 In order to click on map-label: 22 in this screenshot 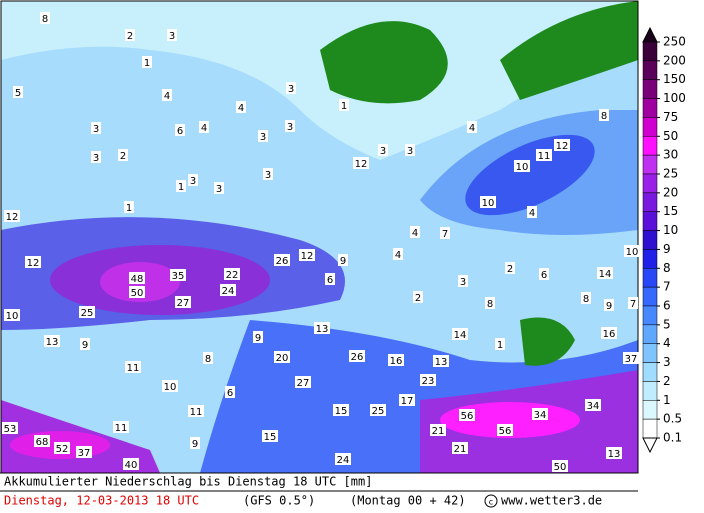, I will do `click(232, 275)`.